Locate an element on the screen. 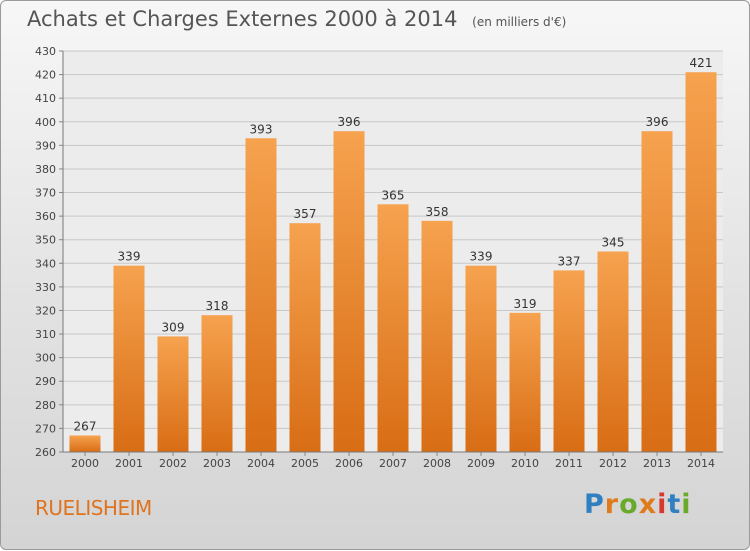  y-tick-label: 380 is located at coordinates (45, 169).